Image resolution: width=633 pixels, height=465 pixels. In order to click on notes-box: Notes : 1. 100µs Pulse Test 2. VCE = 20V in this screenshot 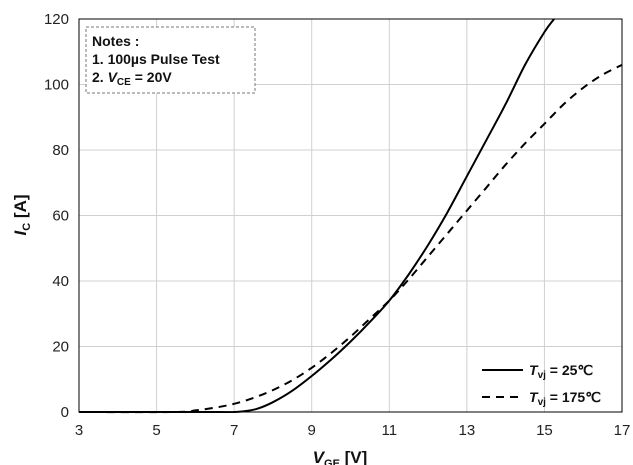, I will do `click(170, 60)`.